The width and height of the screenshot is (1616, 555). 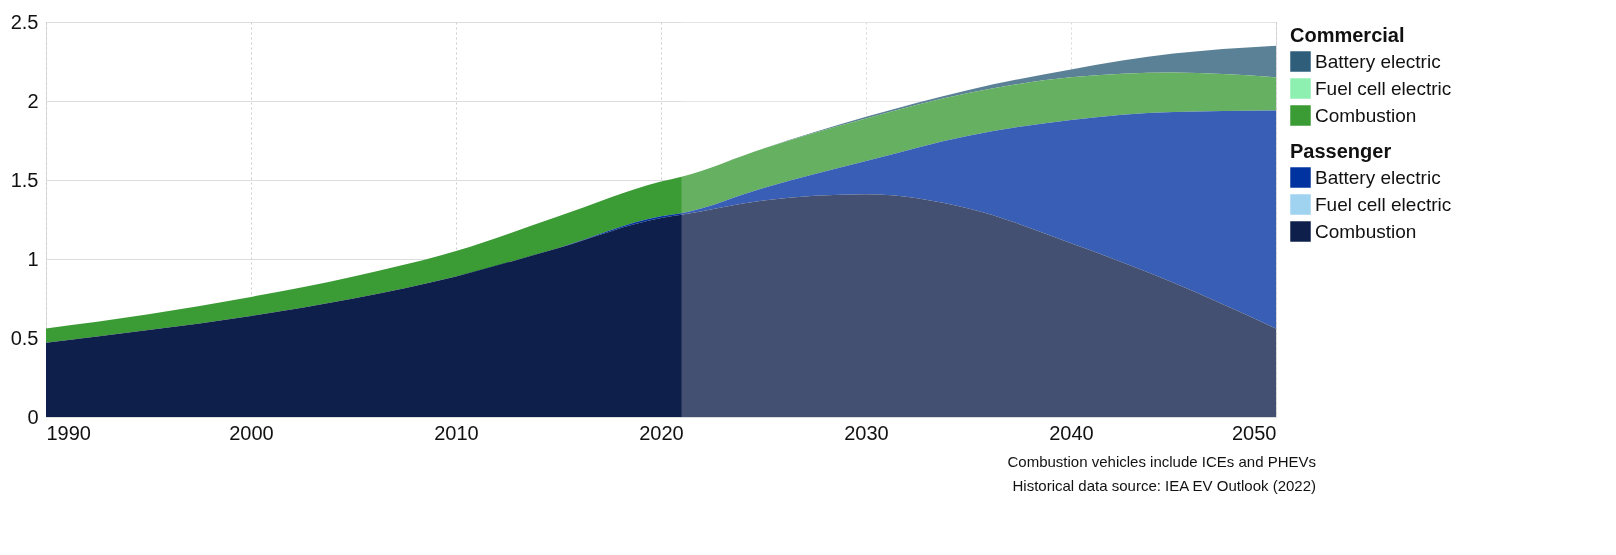 I want to click on text: Combustion vehicles include ICEs and PHEVs, so click(x=1161, y=461).